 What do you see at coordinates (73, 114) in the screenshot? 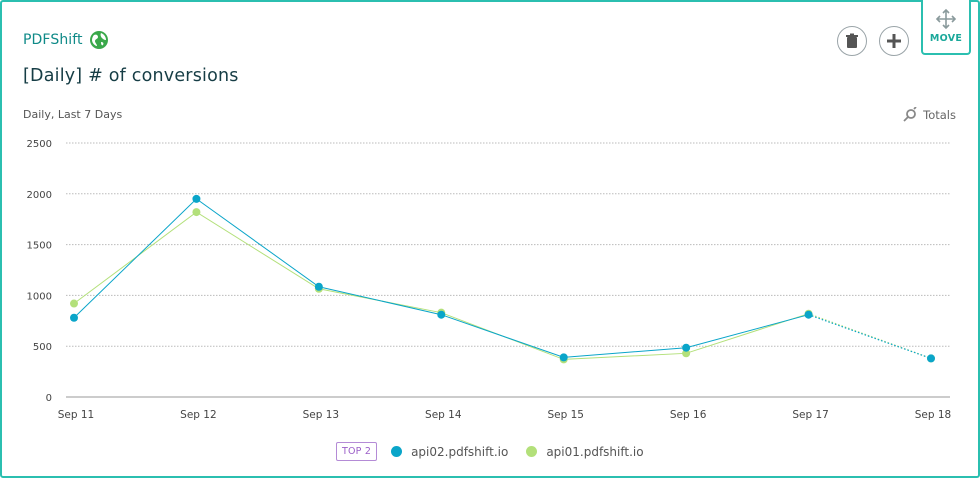
I see `chart-subtitle: Daily, Last 7 Days` at bounding box center [73, 114].